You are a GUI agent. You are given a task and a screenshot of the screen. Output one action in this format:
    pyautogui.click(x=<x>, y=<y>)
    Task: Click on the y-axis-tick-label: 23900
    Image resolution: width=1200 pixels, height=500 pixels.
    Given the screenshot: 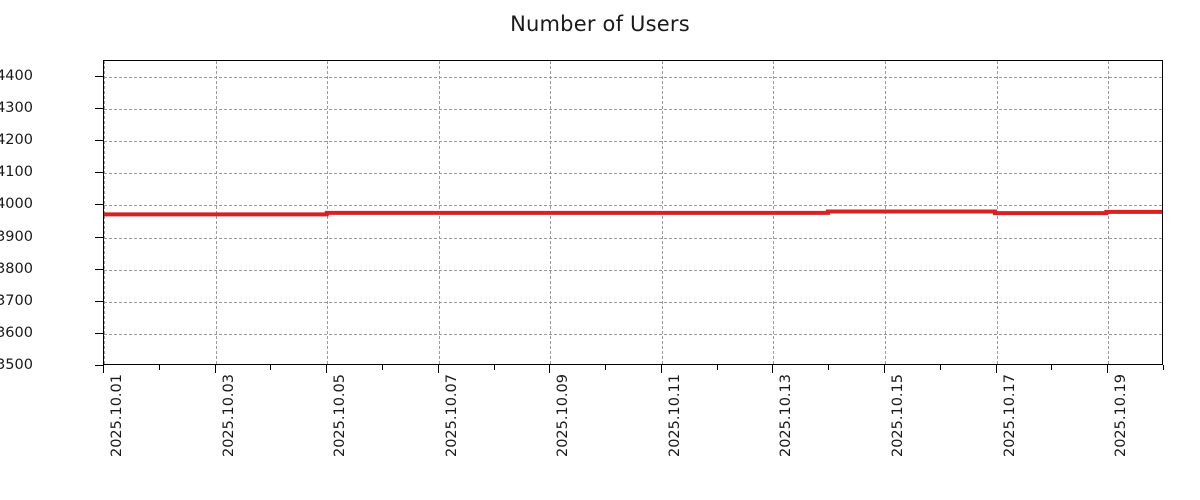 What is the action you would take?
    pyautogui.click(x=16, y=236)
    